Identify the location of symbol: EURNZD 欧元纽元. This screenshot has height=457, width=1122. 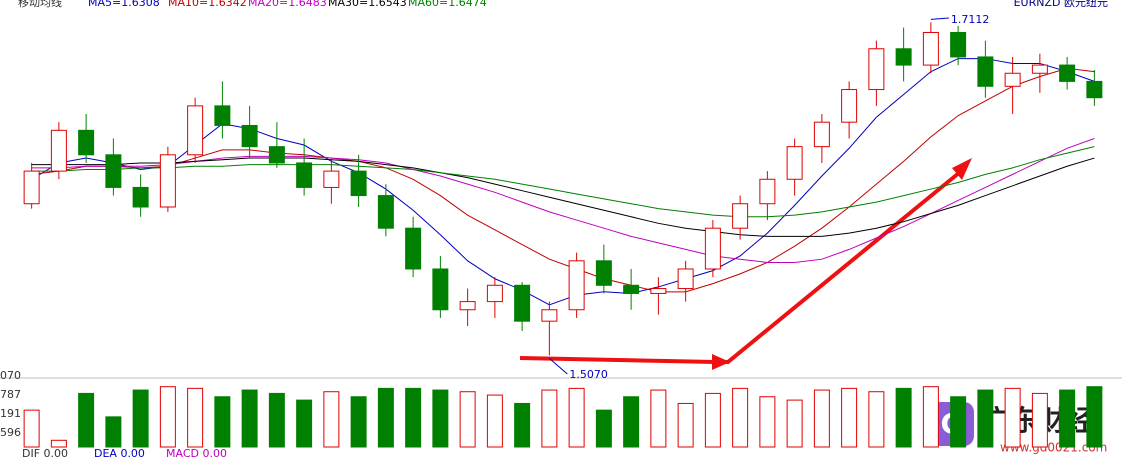
(1061, 4).